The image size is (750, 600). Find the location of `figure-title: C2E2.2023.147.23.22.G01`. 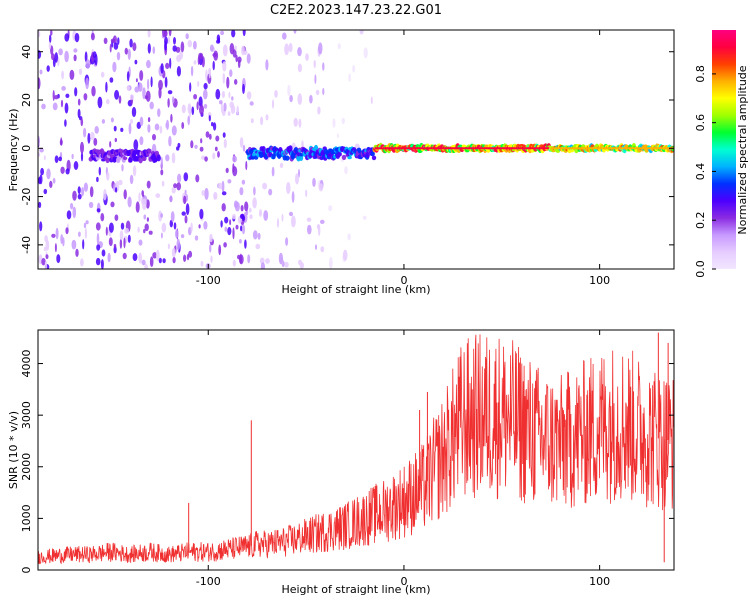

figure-title: C2E2.2023.147.23.22.G01 is located at coordinates (356, 10).